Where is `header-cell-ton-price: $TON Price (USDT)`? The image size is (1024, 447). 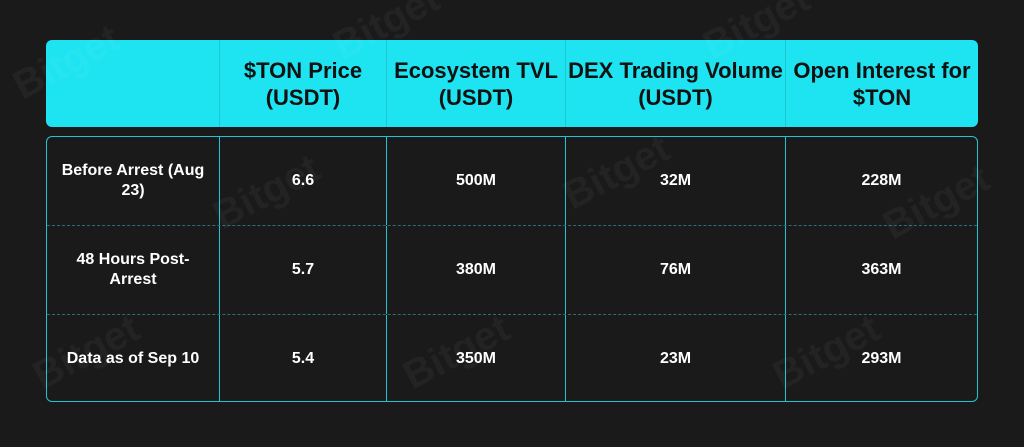
header-cell-ton-price: $TON Price (USDT) is located at coordinates (303, 83).